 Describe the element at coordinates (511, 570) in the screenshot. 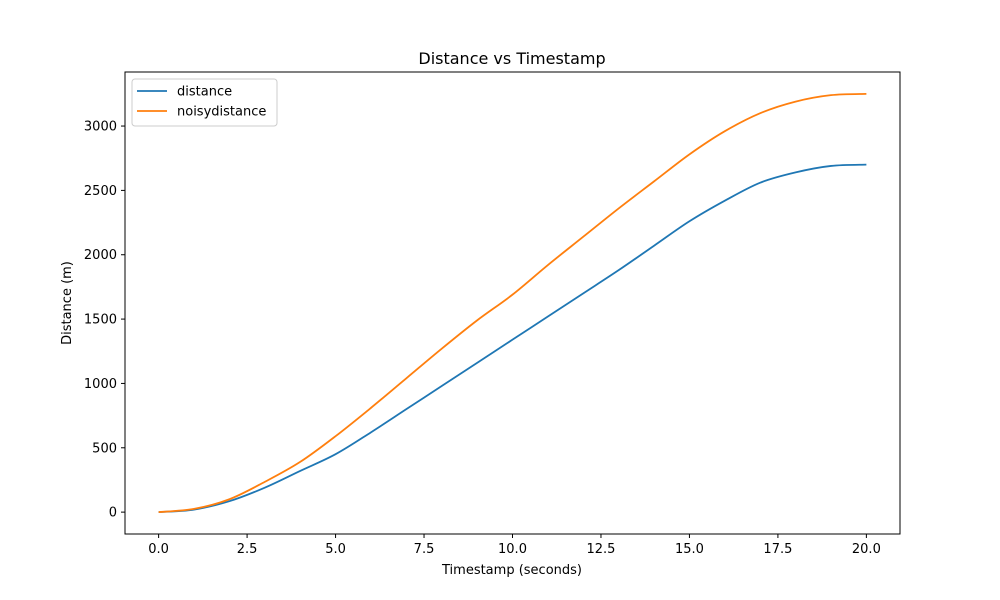

I see `x-axis-label: Timestamp (seconds)` at that location.